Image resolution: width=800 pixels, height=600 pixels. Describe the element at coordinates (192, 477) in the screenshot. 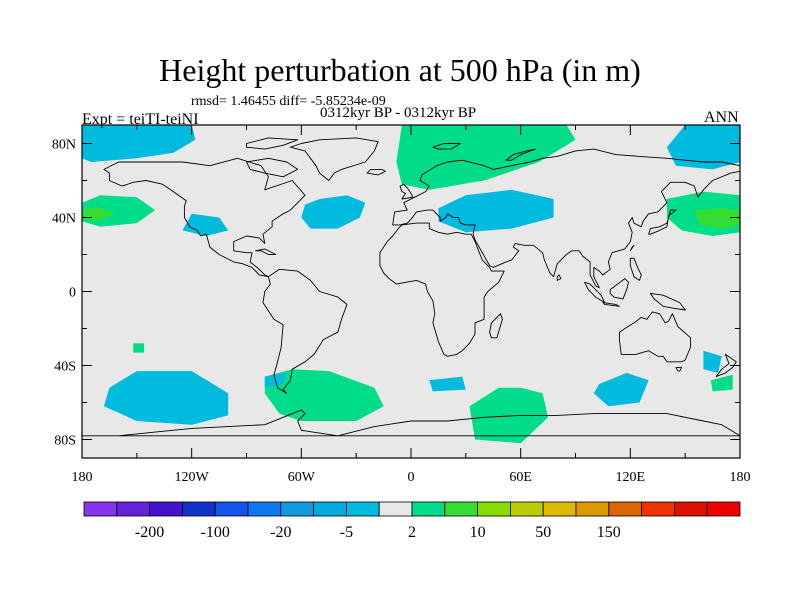

I see `lon-tick-label: 120W` at that location.